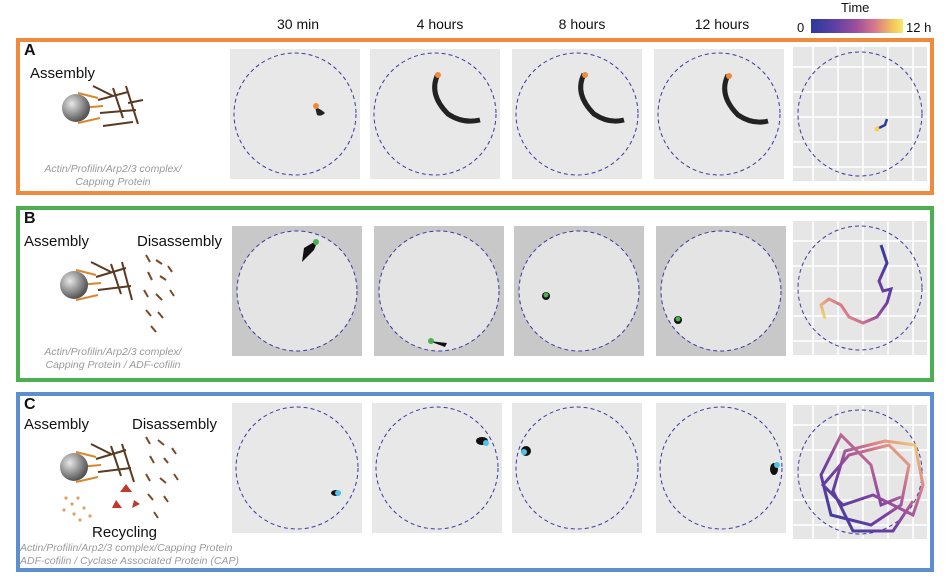 The width and height of the screenshot is (946, 583). I want to click on panel-a-frame-8h, so click(577, 114).